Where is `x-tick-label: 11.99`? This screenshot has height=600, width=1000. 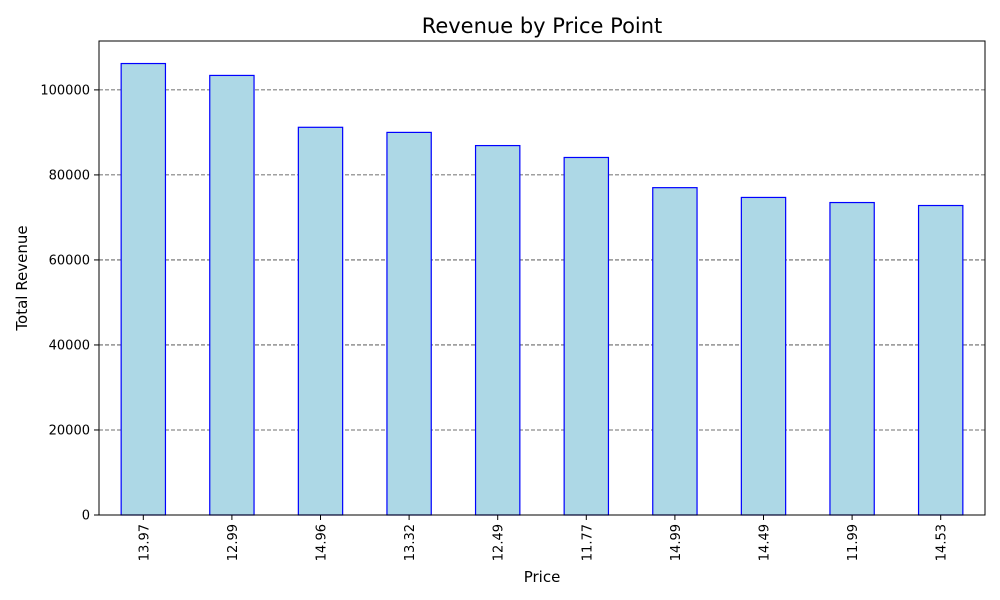 x-tick-label: 11.99 is located at coordinates (853, 542).